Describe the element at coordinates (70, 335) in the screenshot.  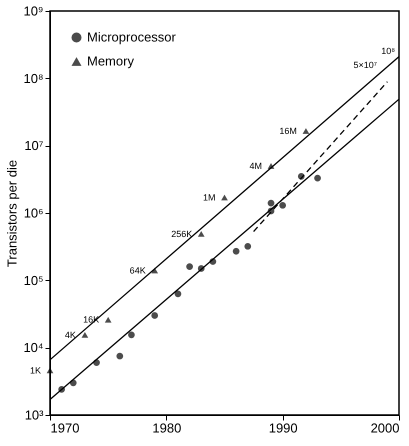
I see `annotation: 4K` at that location.